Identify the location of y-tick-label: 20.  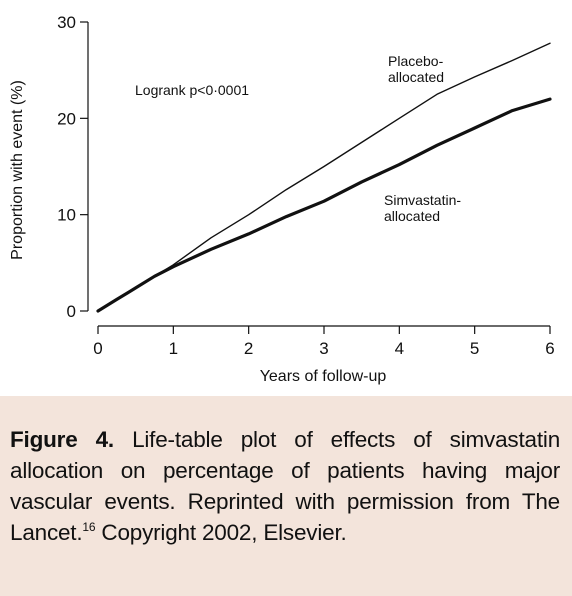
(66, 118).